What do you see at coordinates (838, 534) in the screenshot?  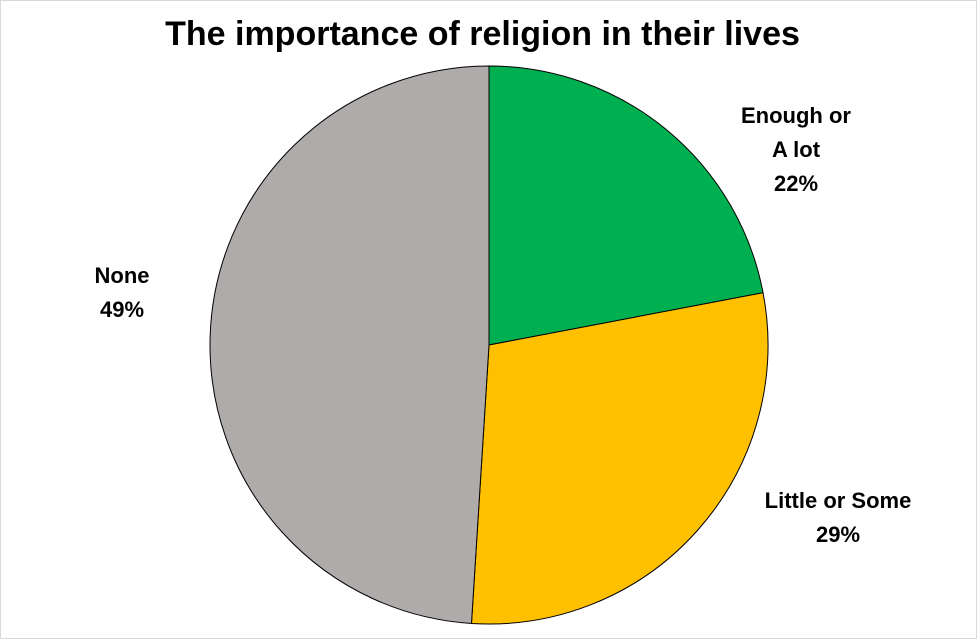 I see `slice-value-label: 29%` at bounding box center [838, 534].